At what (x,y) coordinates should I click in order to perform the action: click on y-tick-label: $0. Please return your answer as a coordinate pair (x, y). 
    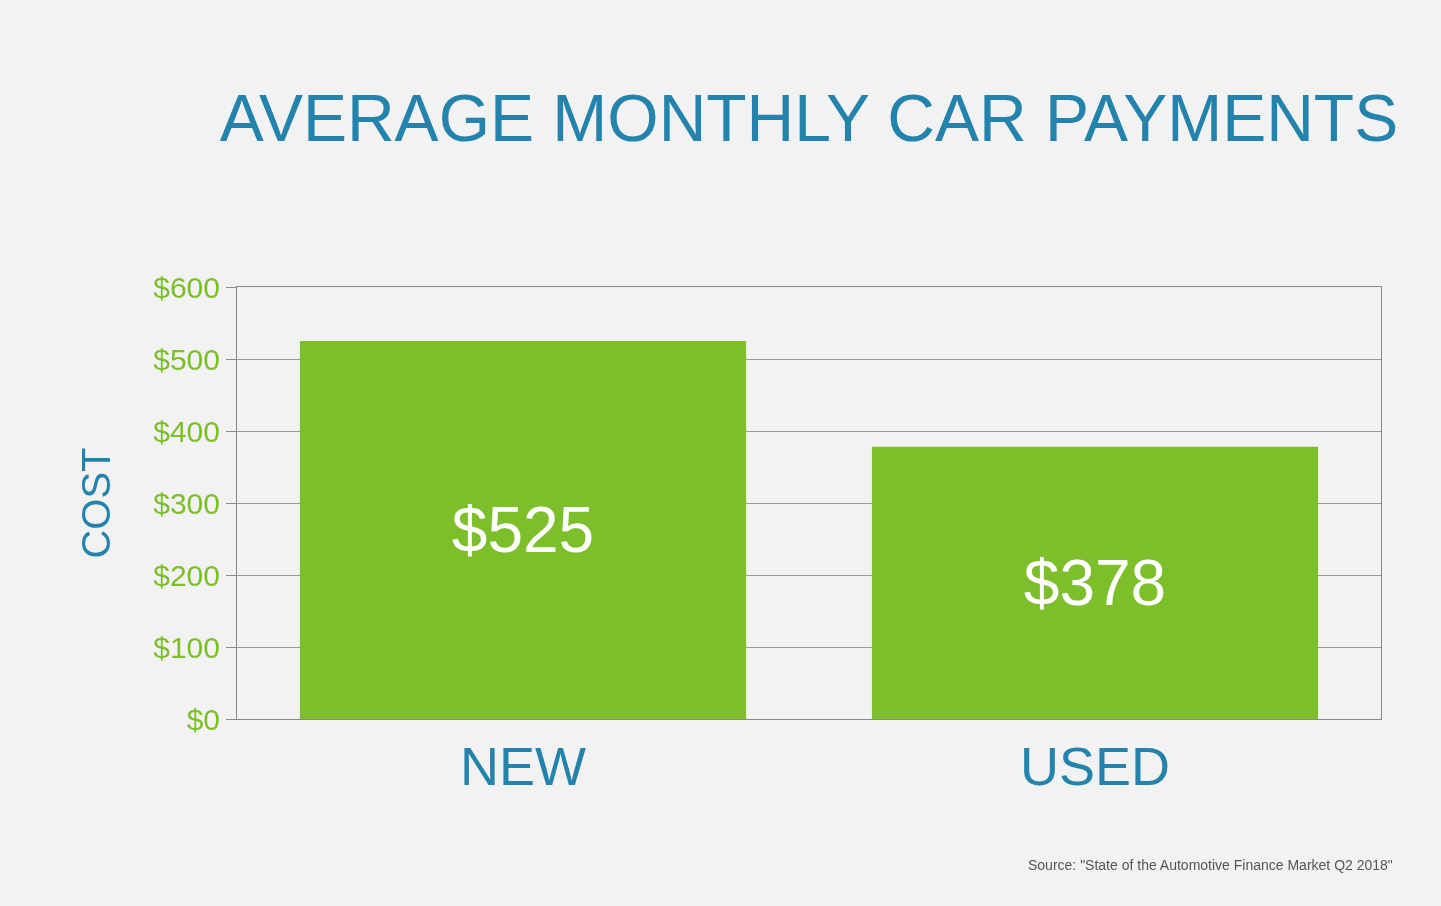
    Looking at the image, I should click on (203, 719).